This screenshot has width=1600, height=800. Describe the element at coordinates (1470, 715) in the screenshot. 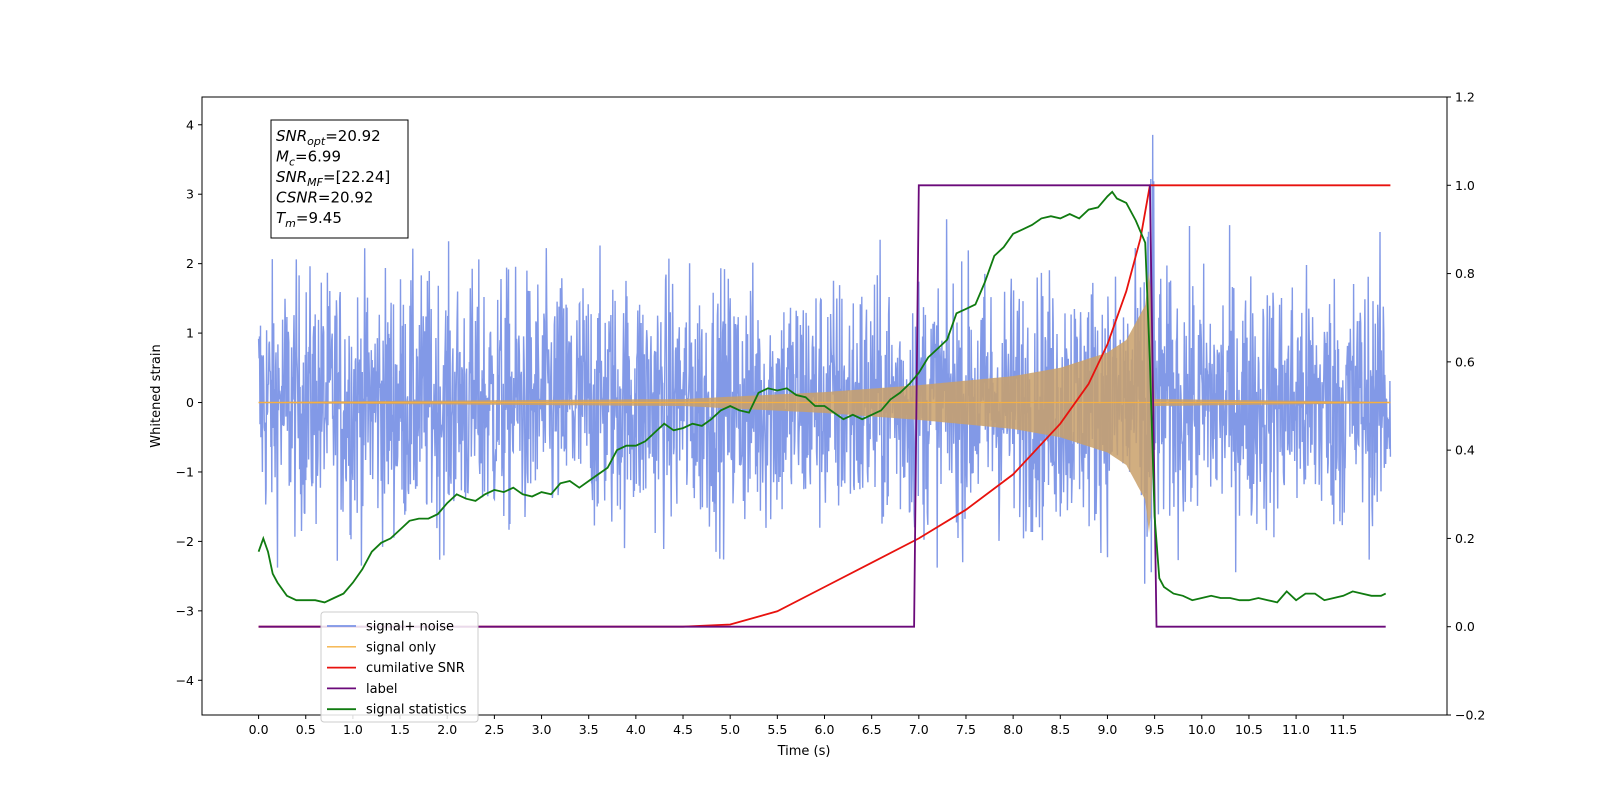

I see `y2-tick-label: −0.2` at that location.